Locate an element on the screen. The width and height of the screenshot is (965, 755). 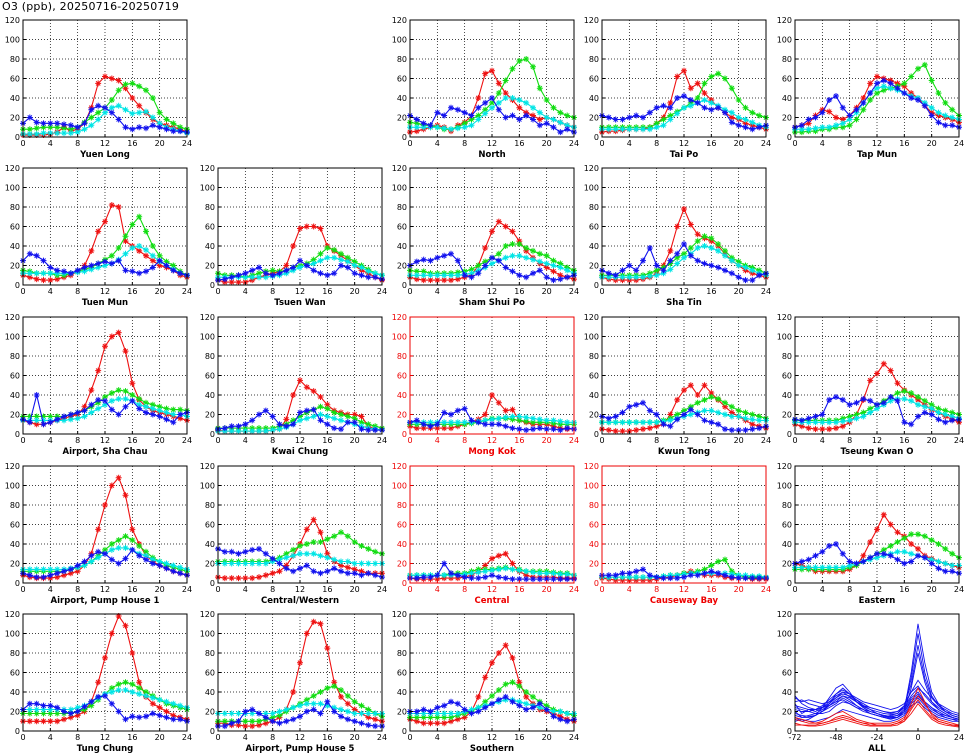
series-line-red is located at coordinates (877, 710).